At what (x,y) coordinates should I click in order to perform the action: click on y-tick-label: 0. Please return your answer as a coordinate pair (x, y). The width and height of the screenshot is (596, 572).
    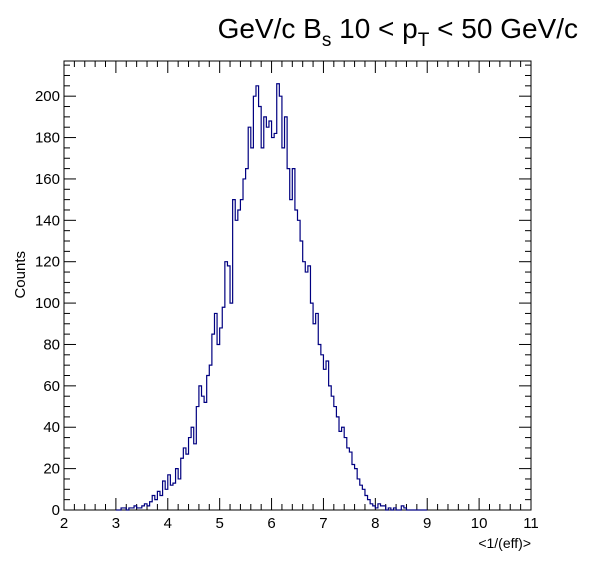
    Looking at the image, I should click on (56, 510).